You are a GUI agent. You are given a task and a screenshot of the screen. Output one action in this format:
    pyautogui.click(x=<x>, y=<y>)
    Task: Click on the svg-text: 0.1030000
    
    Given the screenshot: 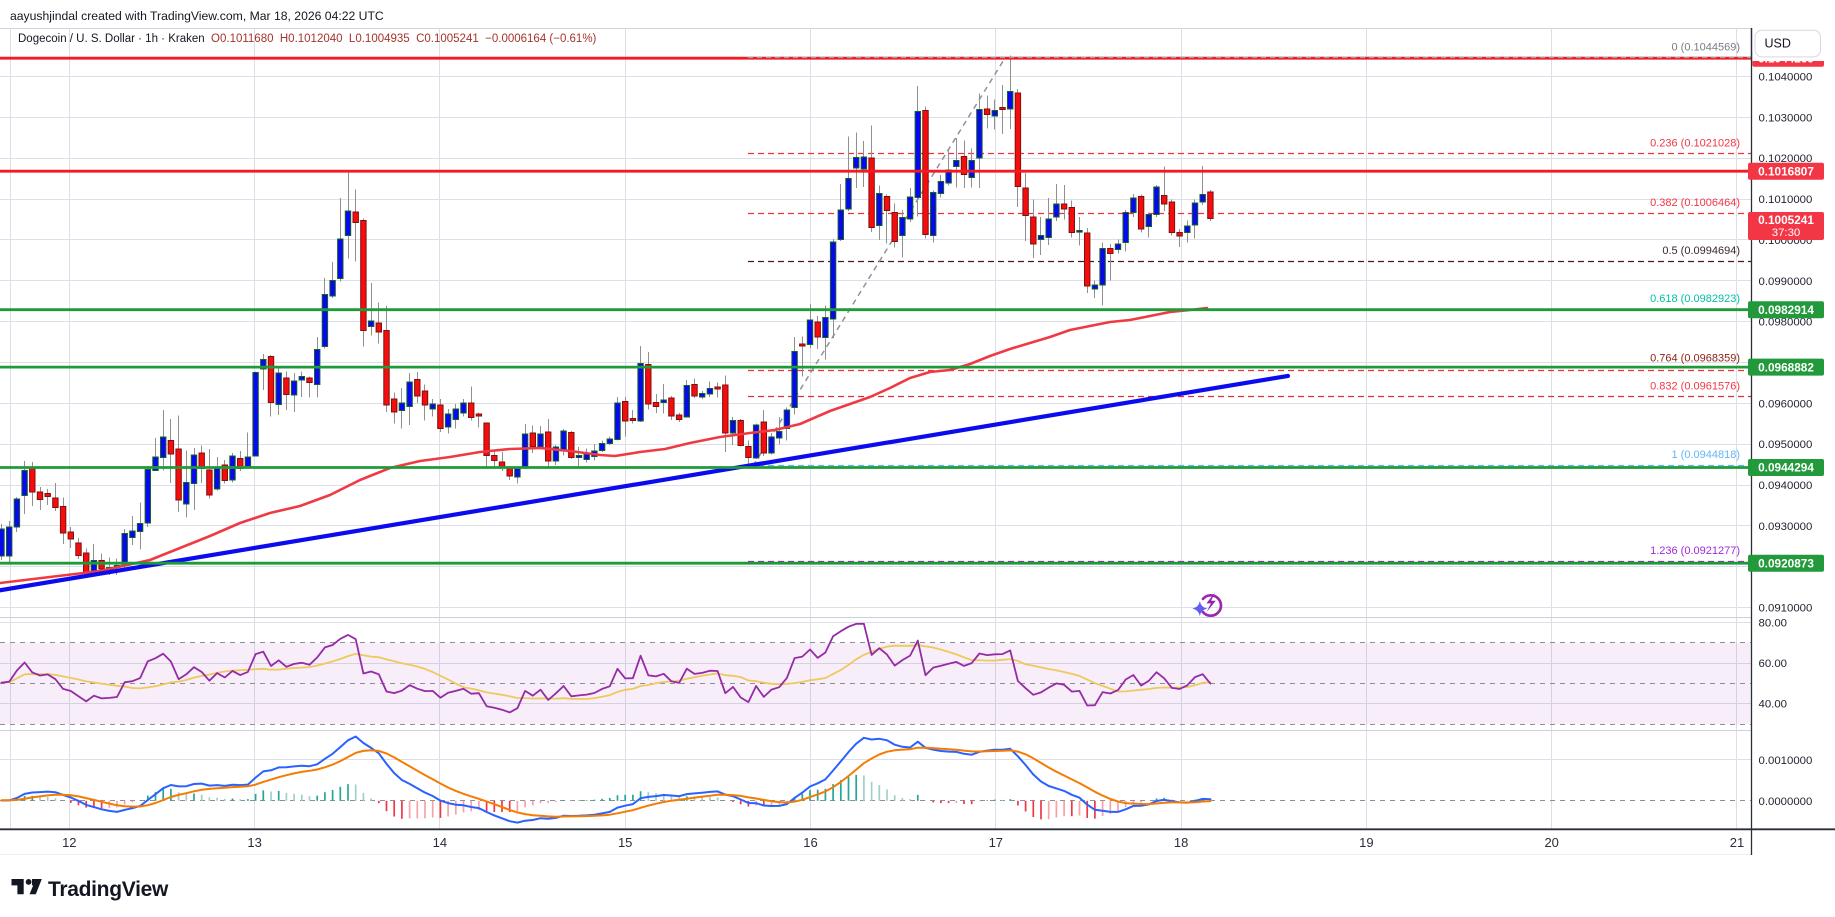 What is the action you would take?
    pyautogui.click(x=1786, y=118)
    